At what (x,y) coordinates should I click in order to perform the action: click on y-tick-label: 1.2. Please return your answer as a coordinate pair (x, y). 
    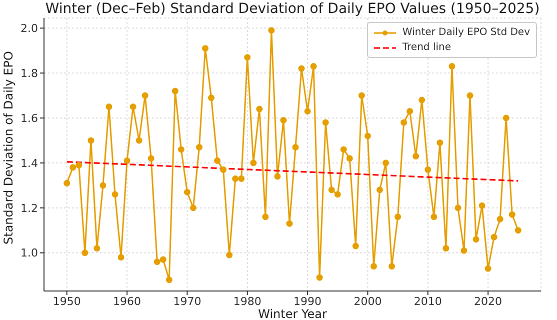
    Looking at the image, I should click on (29, 208).